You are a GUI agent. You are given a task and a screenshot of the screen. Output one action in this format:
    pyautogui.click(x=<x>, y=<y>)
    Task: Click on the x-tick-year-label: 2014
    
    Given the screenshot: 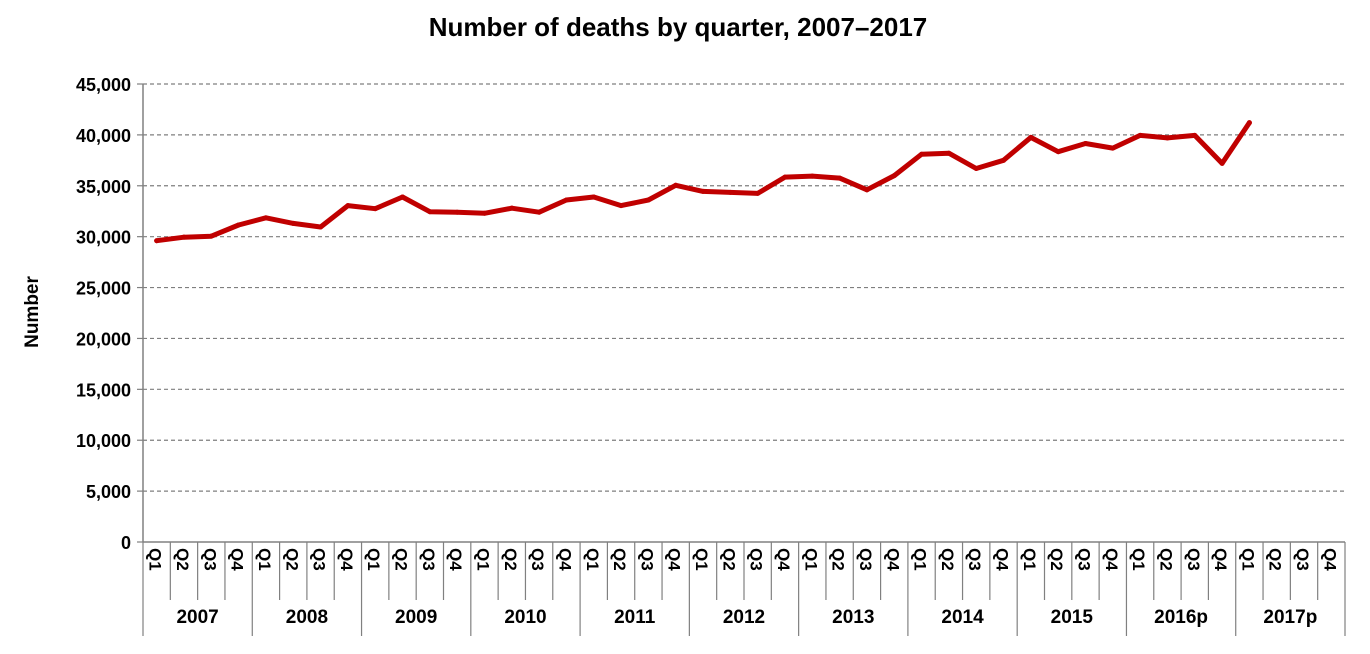 What is the action you would take?
    pyautogui.click(x=962, y=617)
    